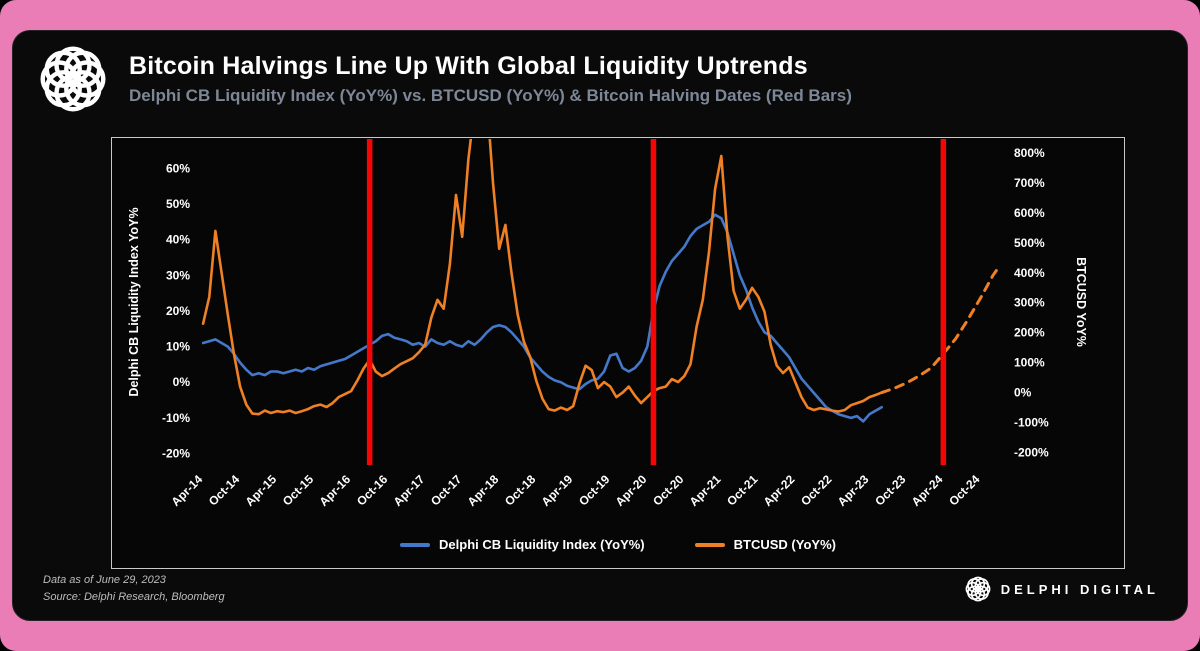  What do you see at coordinates (978, 589) in the screenshot?
I see `delphi-knot-logo-small-icon` at bounding box center [978, 589].